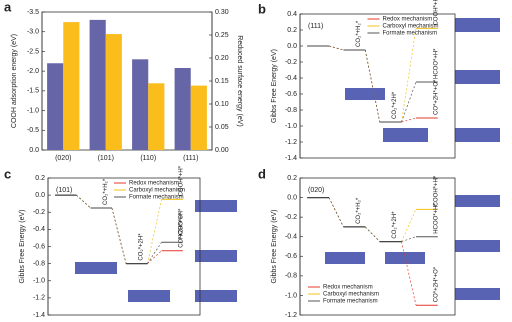 The image size is (512, 322). What do you see at coordinates (222, 150) in the screenshot?
I see `y-tick-label: 0.00` at bounding box center [222, 150].